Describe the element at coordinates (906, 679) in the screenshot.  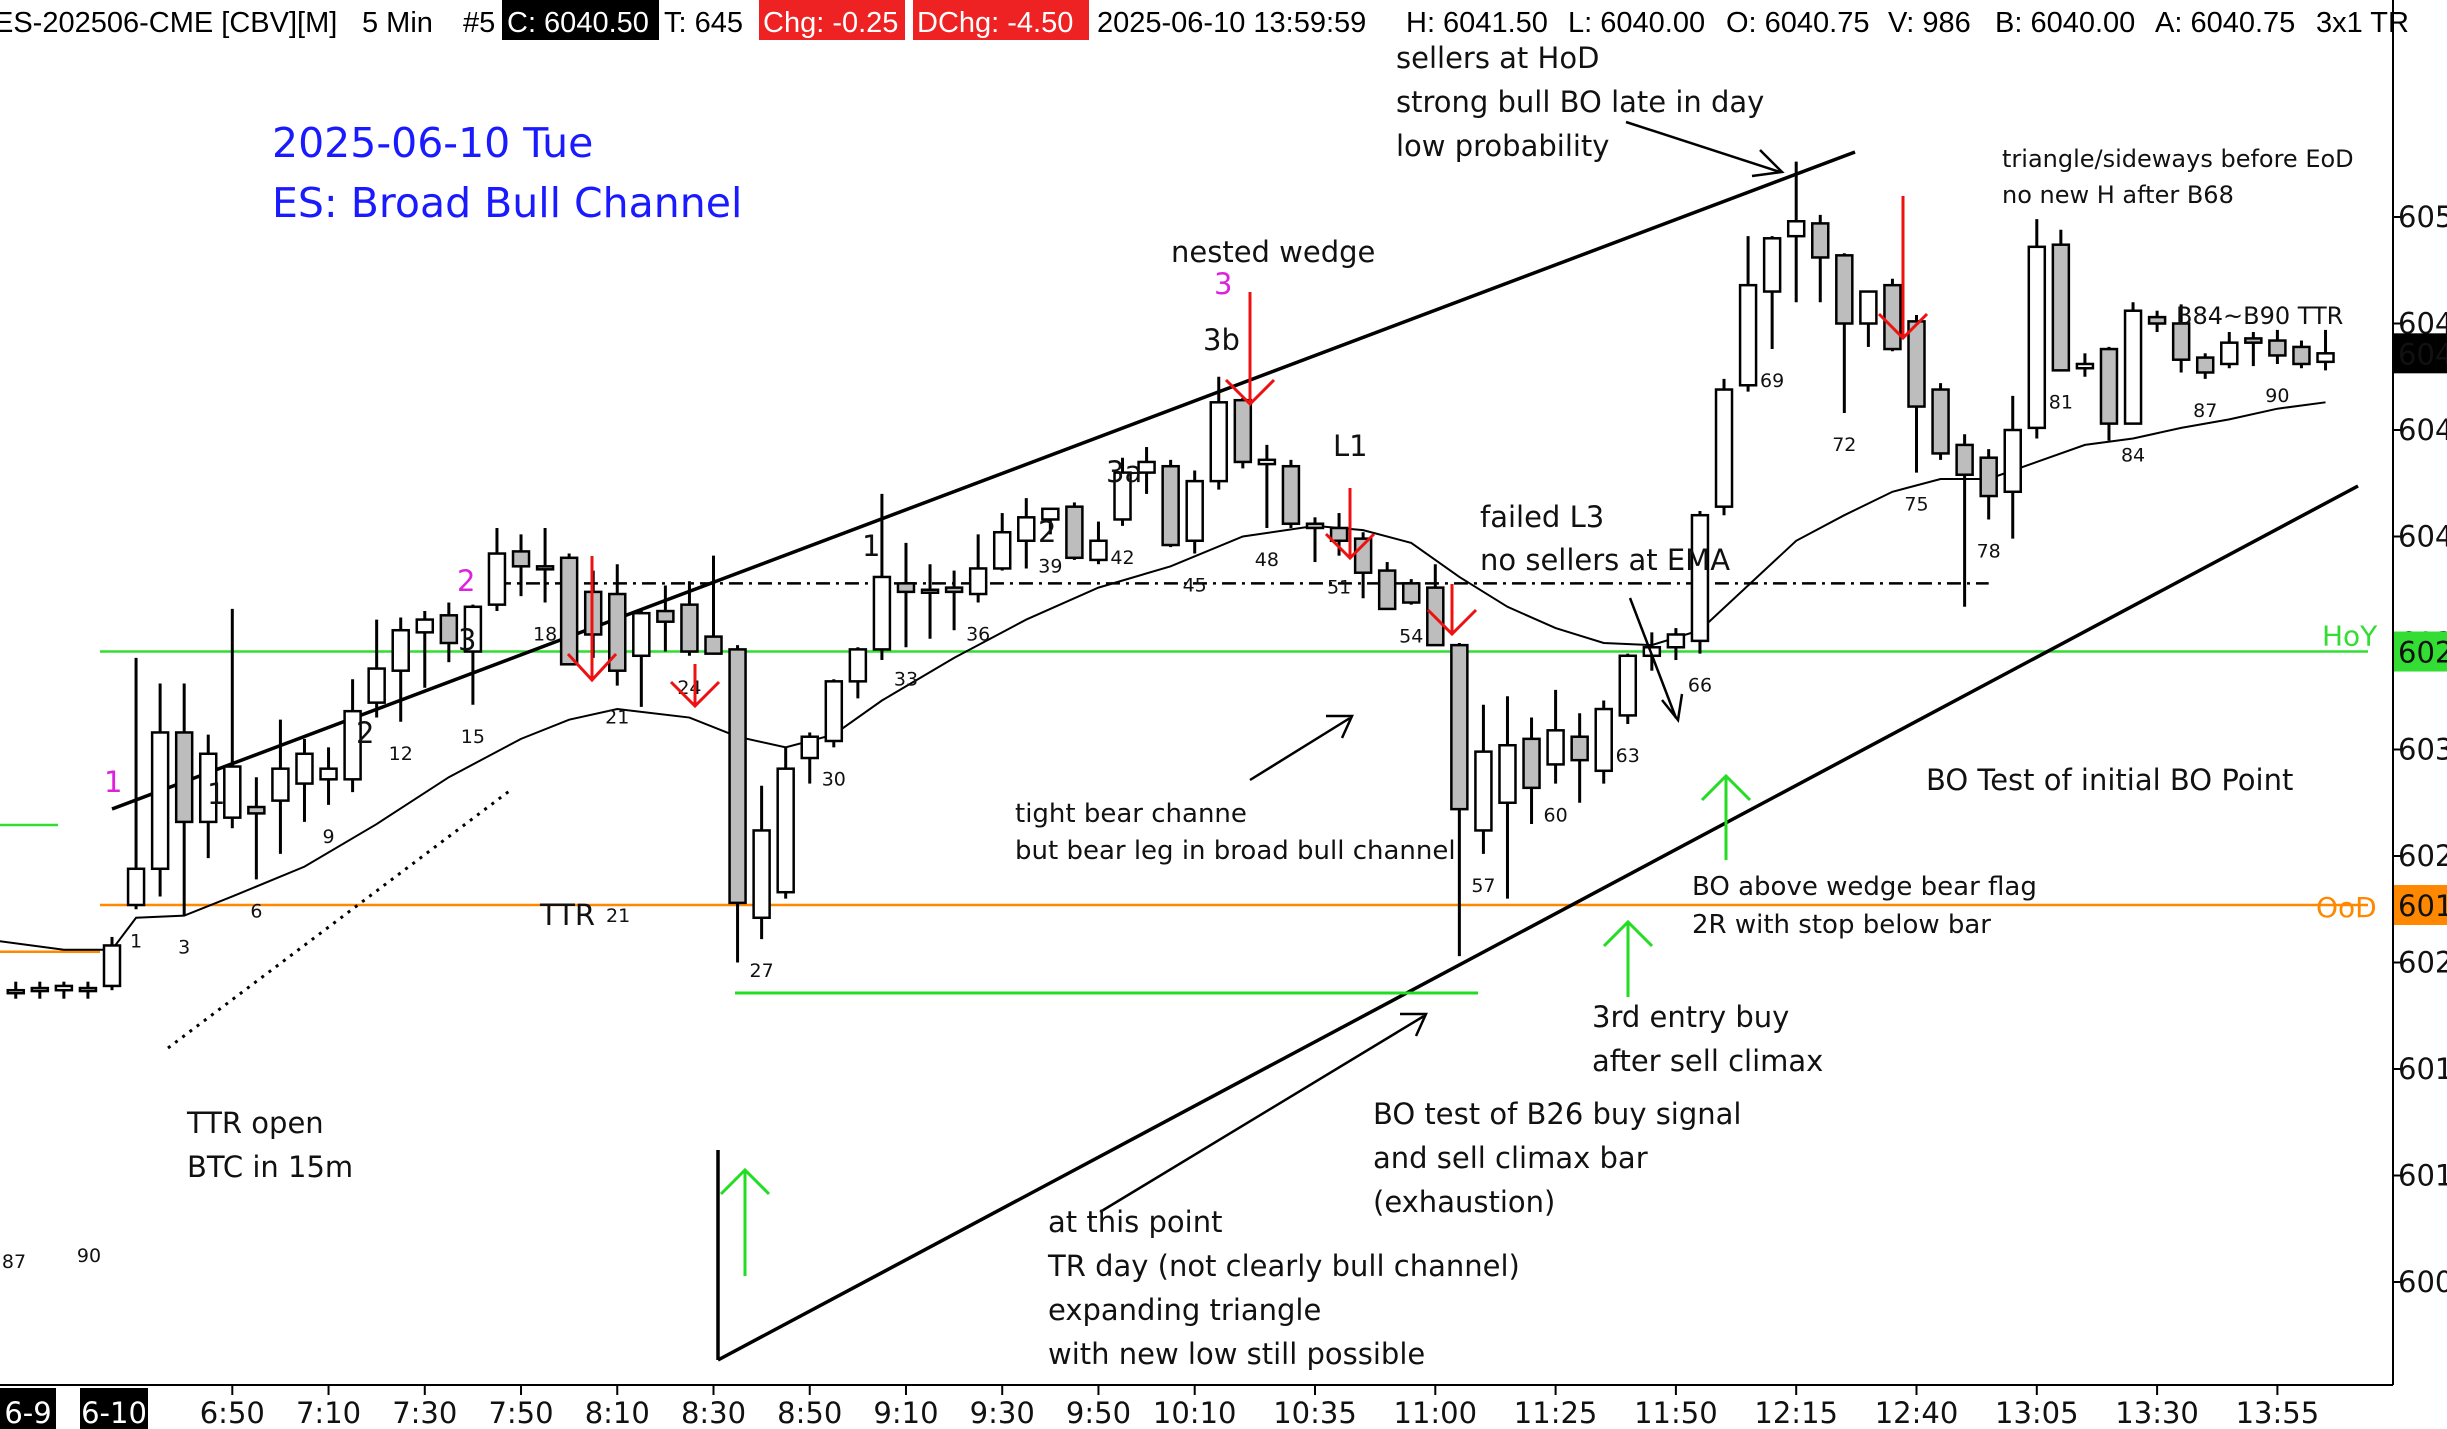
I see `bar-number: 33` at that location.